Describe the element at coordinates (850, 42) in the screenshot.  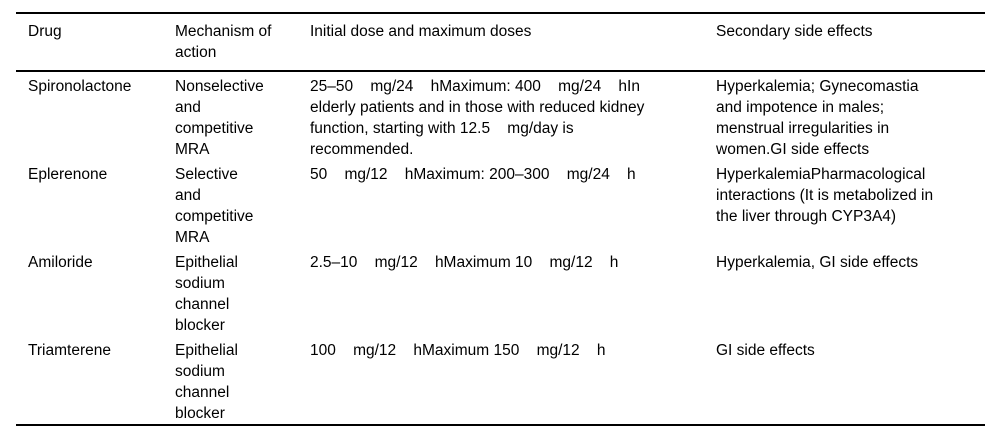
I see `col-header-side-effects: Secondary side effects` at that location.